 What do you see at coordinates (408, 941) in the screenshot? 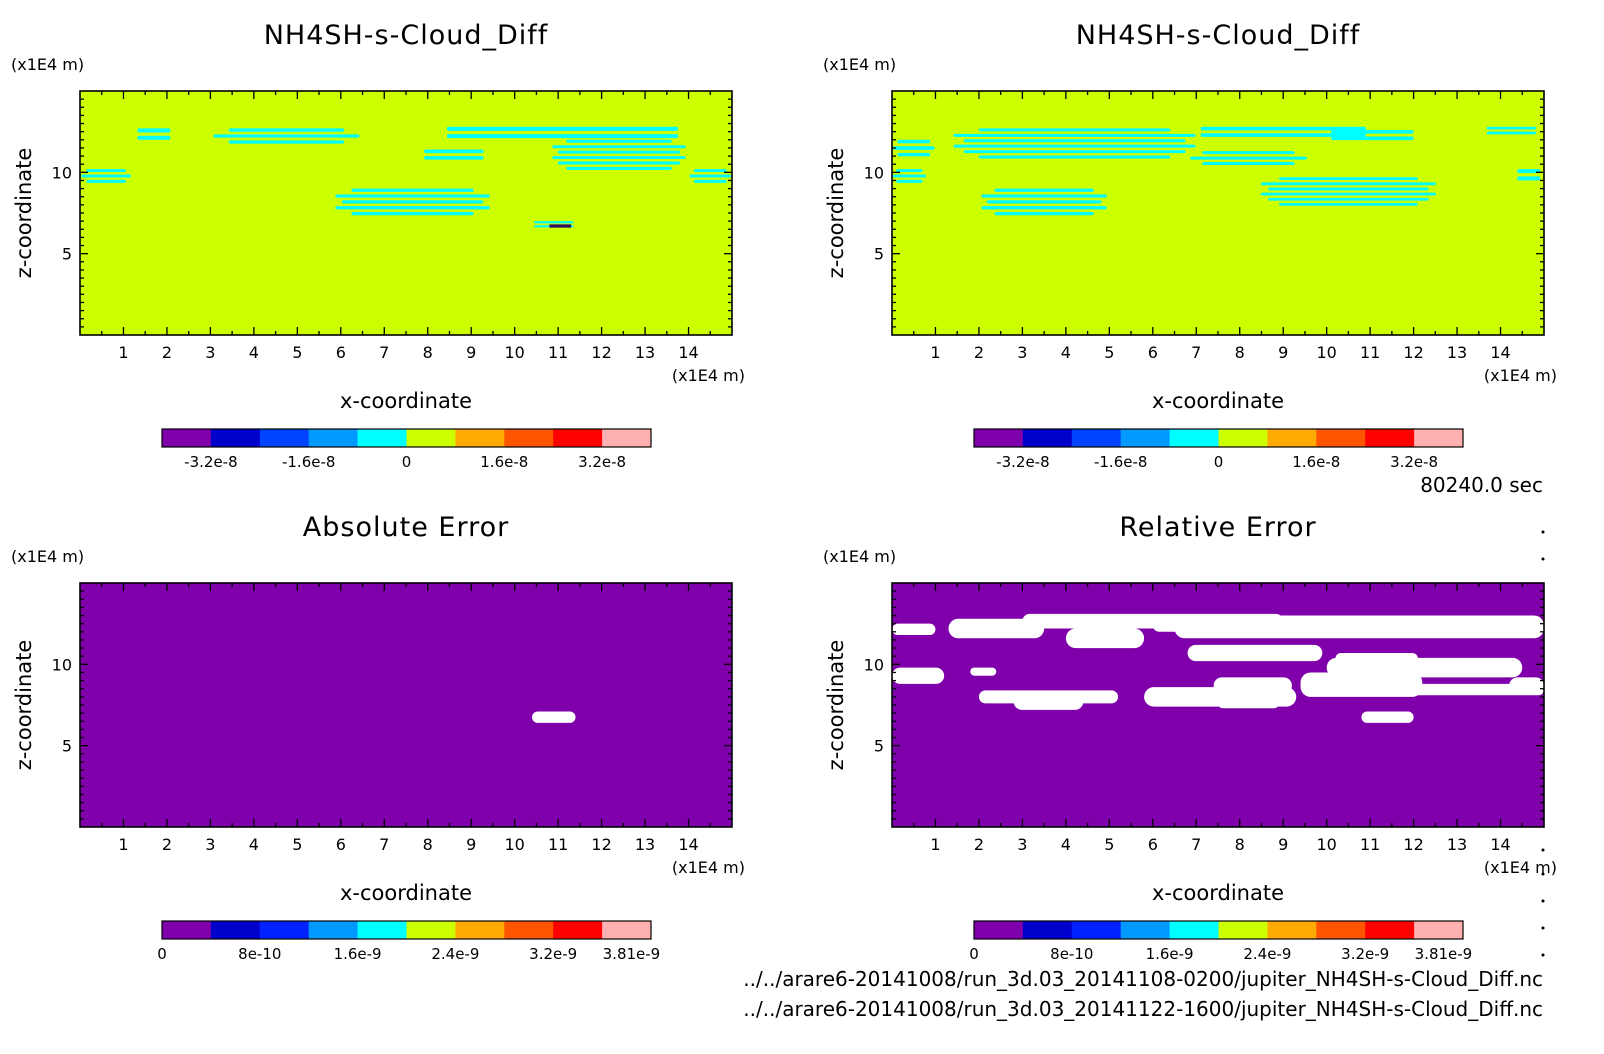
I see `colorbar: 0 8e-10 1.6e-9 2.4e-9 3.2e-9 3.81e-9` at bounding box center [408, 941].